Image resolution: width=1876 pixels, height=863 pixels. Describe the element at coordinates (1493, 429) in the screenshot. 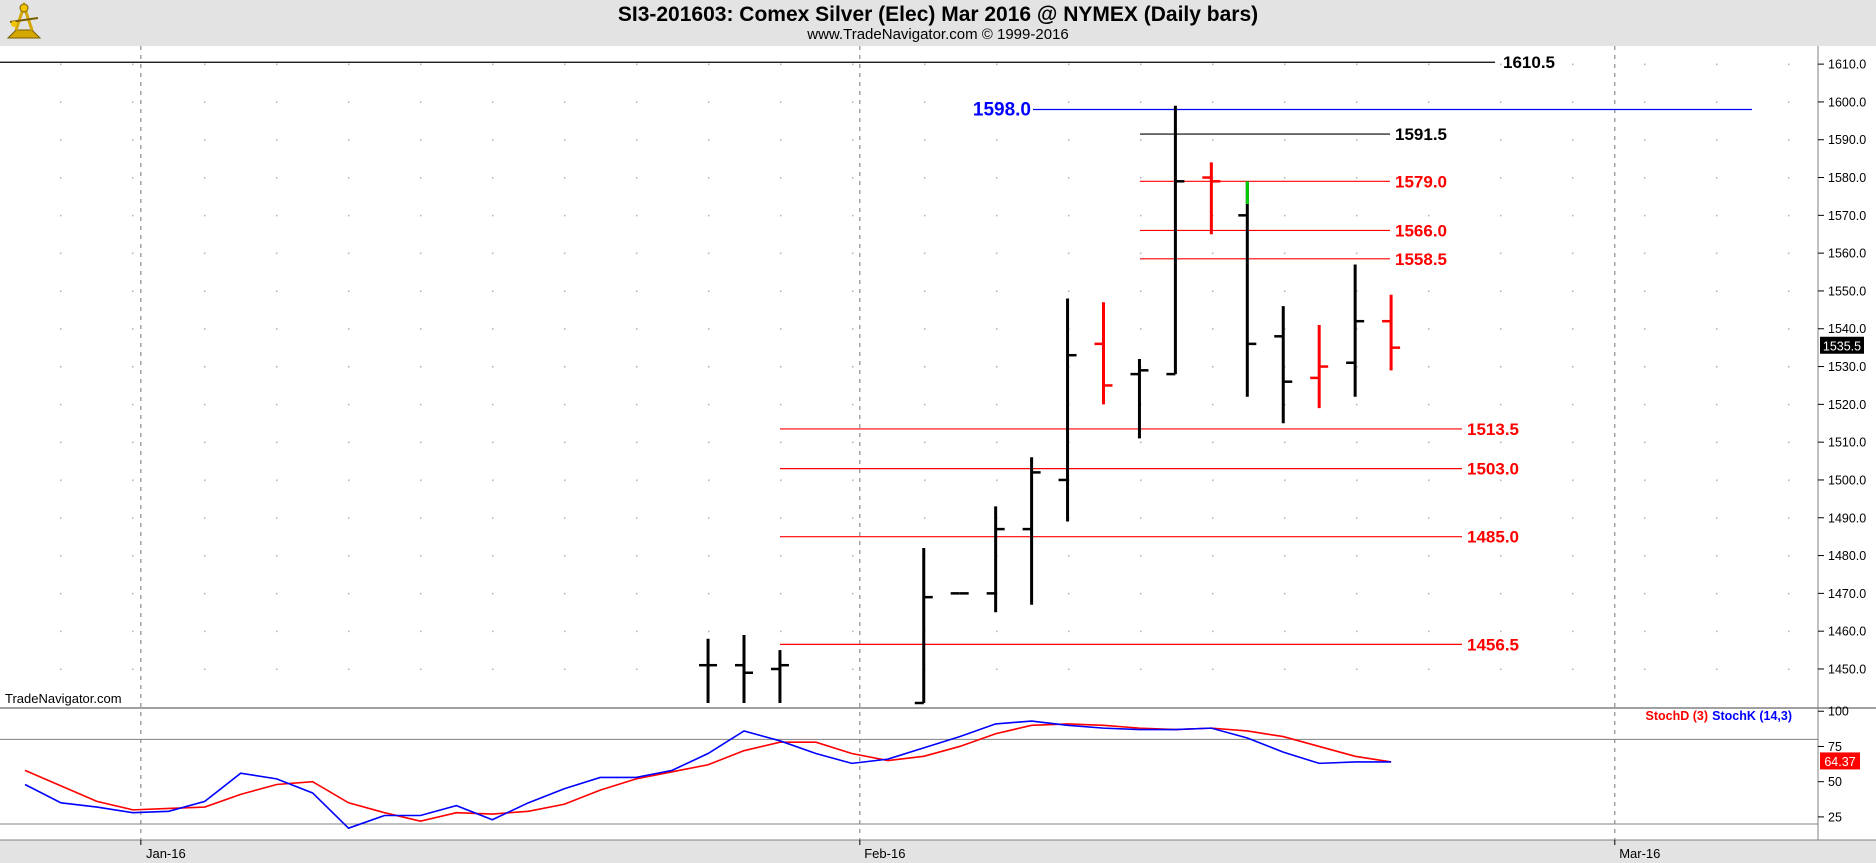

I see `level-label: 1513.5` at that location.